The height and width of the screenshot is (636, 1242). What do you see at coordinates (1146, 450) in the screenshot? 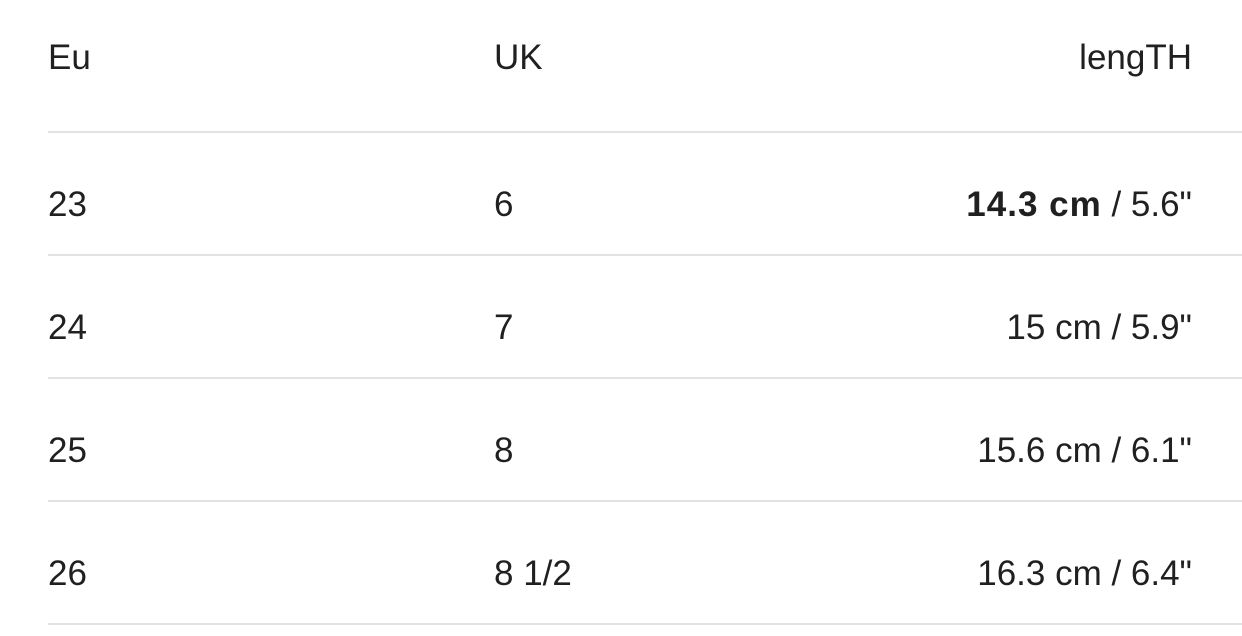
I see `length-in: / 6.1"` at bounding box center [1146, 450].